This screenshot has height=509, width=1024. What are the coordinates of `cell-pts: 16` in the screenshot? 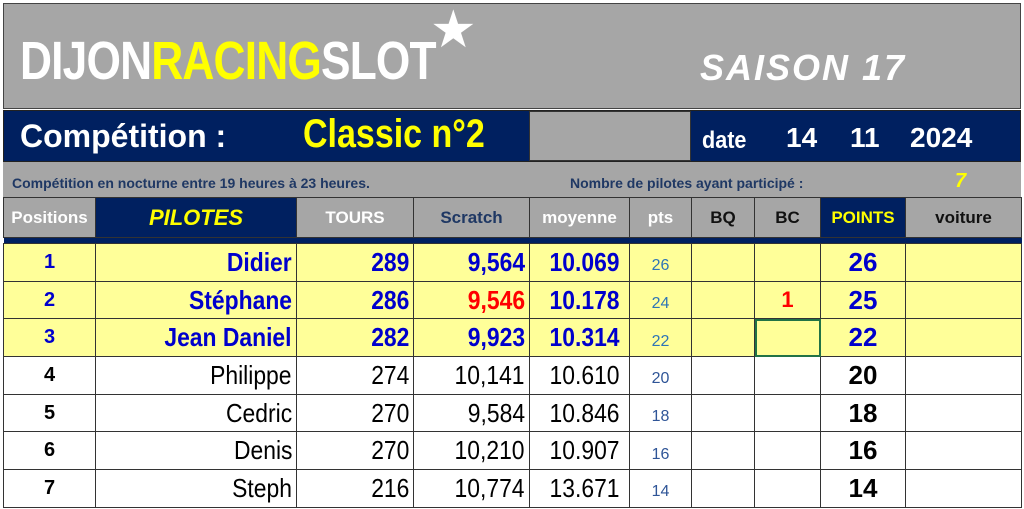 It's located at (660, 451).